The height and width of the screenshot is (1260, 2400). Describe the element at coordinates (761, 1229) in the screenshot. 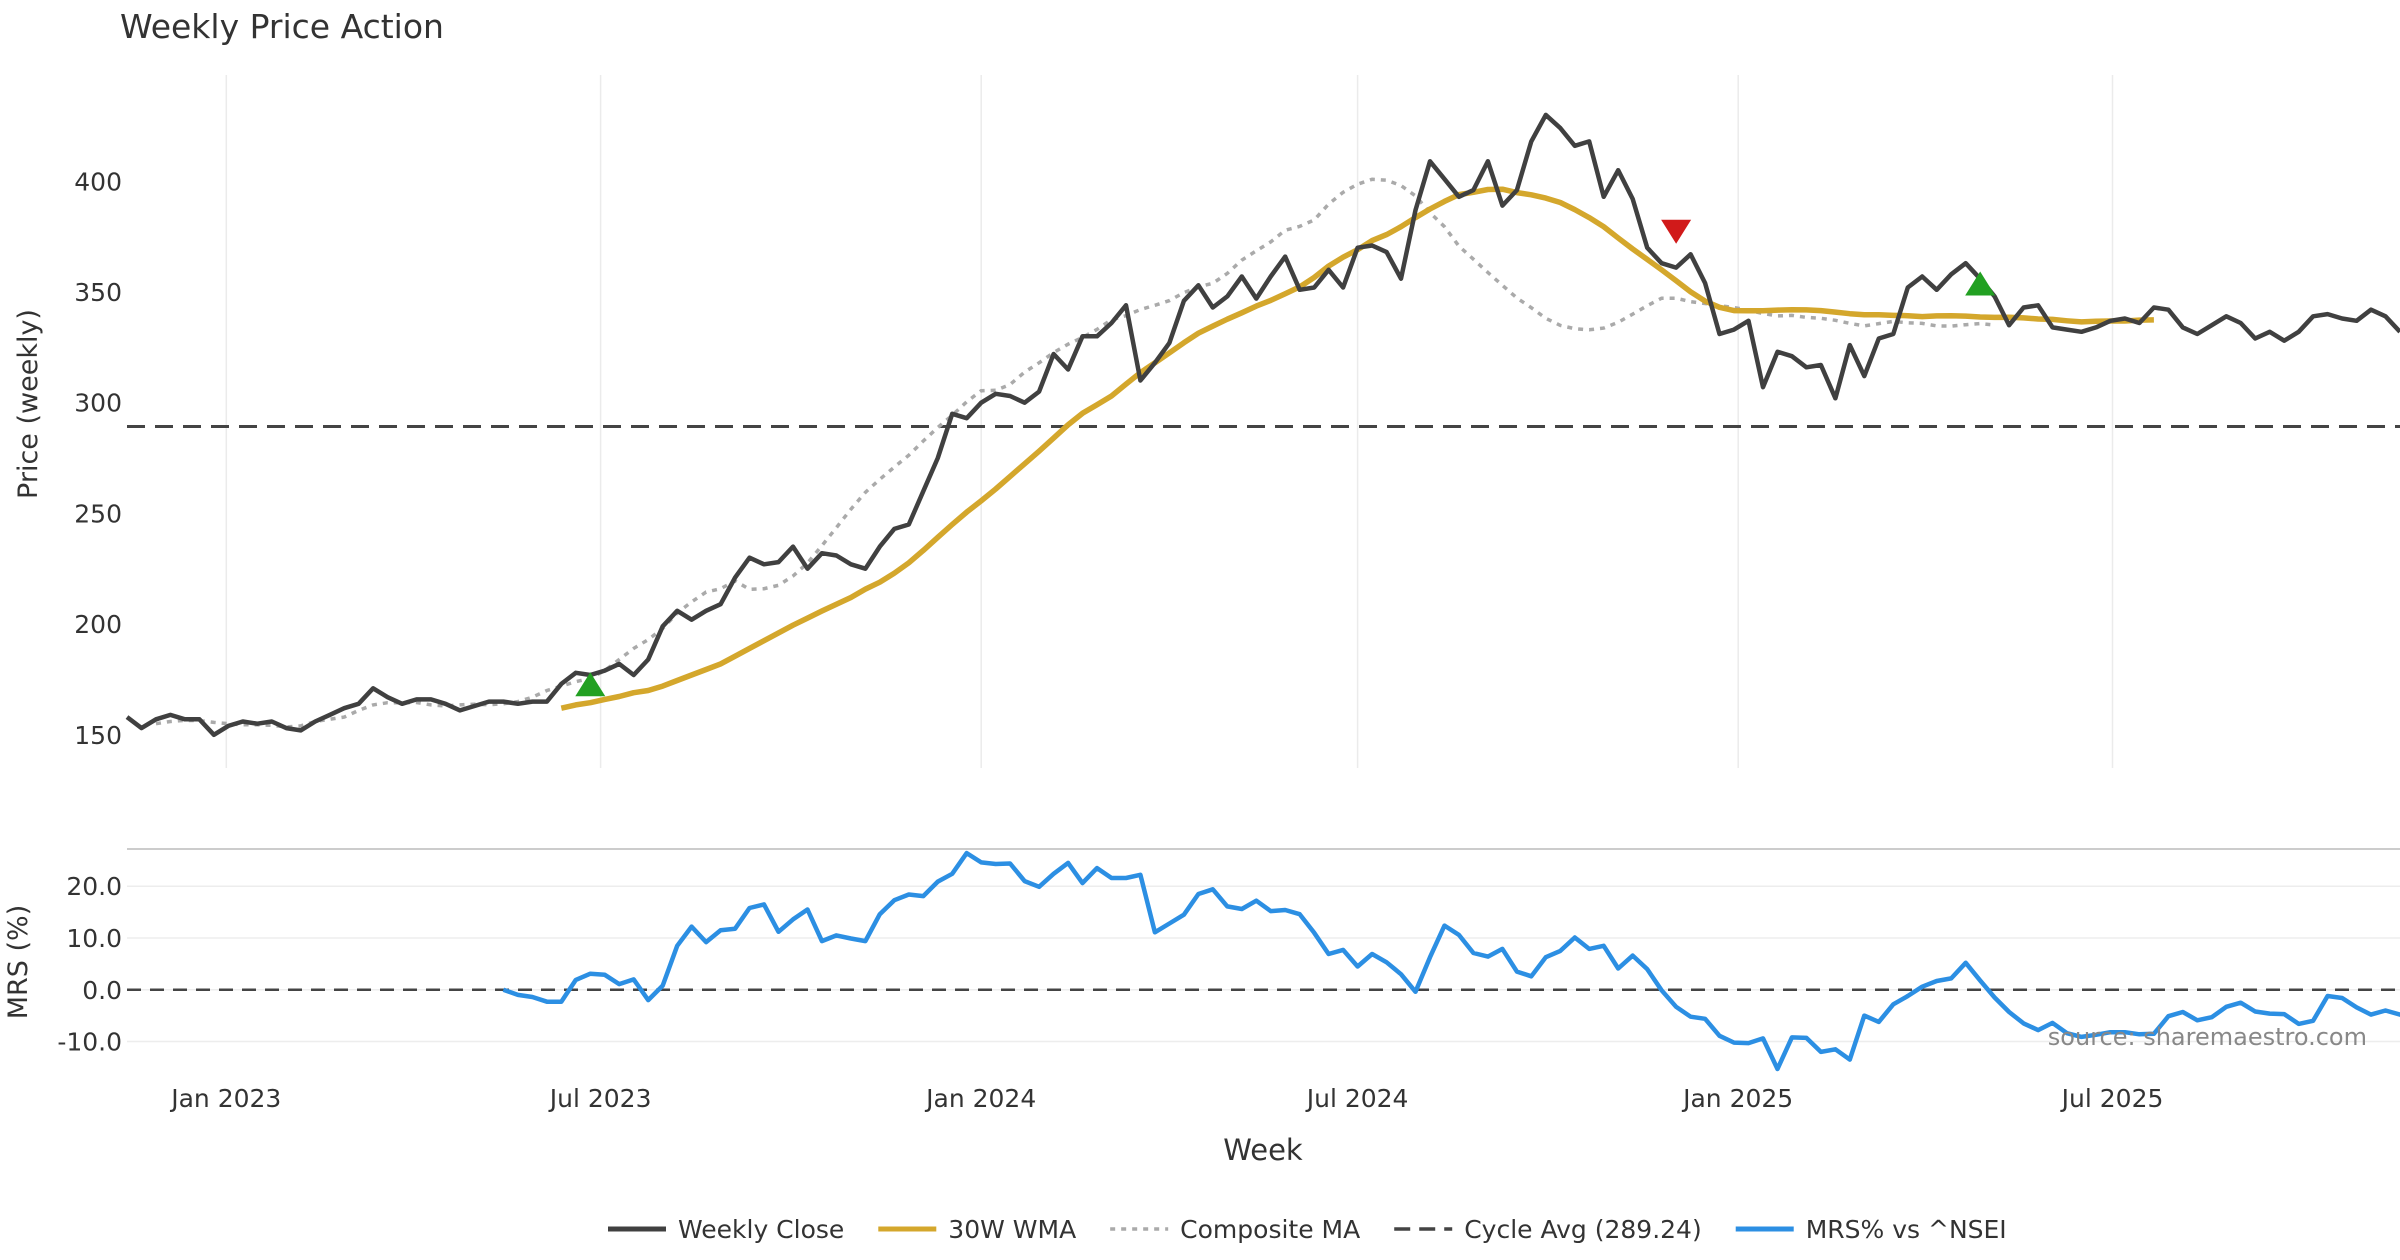

I see `legend-entry-label: Weekly Close` at that location.